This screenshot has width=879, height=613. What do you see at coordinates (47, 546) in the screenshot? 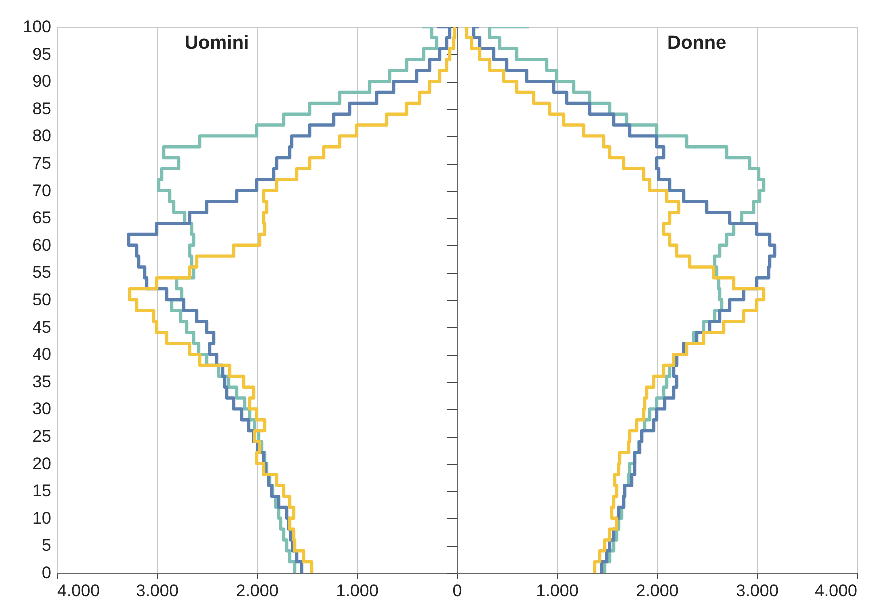
I see `y-tick-label: 5` at bounding box center [47, 546].